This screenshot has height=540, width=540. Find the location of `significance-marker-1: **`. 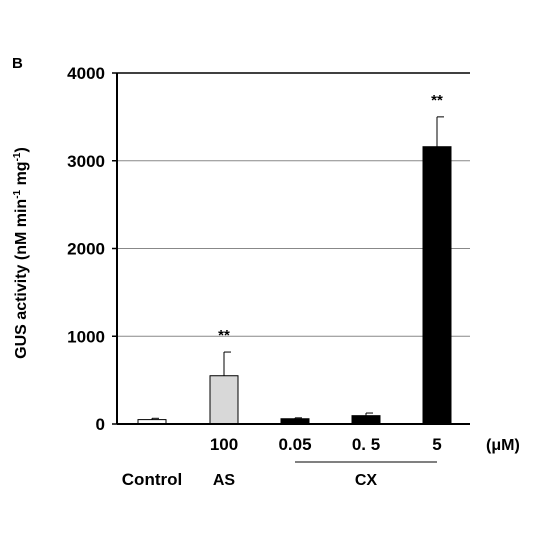

significance-marker-1: ** is located at coordinates (224, 335).